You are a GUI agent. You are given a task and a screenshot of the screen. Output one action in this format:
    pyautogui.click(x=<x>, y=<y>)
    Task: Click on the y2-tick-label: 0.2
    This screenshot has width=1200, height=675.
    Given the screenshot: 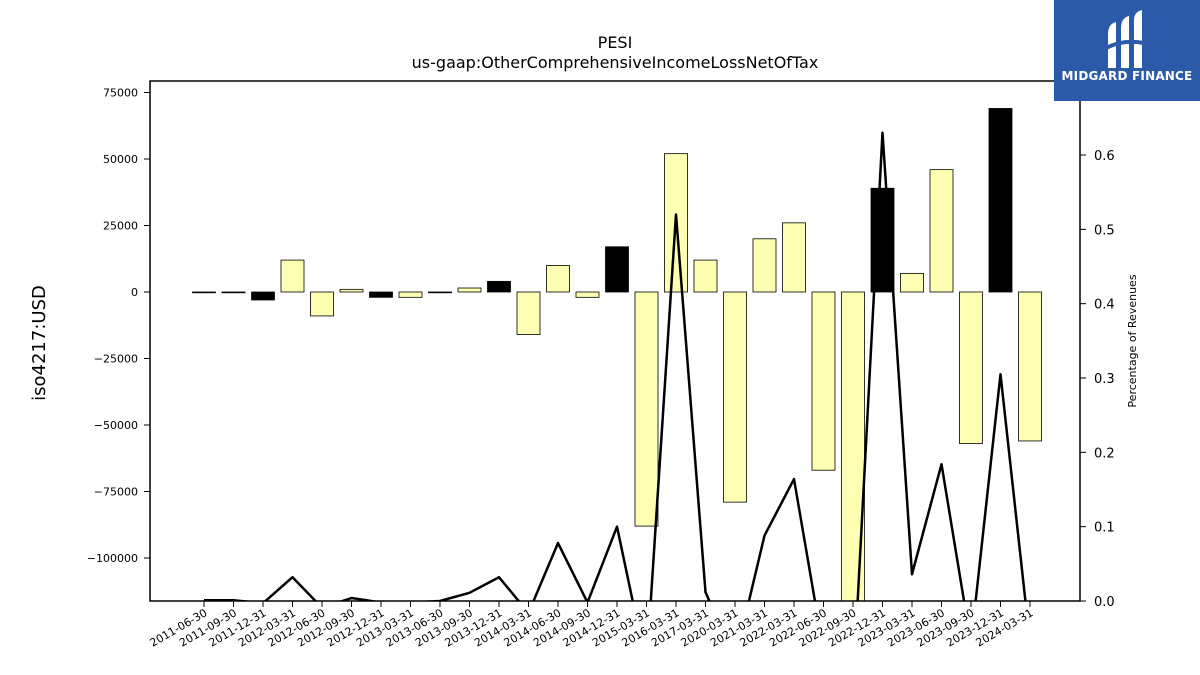 What is the action you would take?
    pyautogui.click(x=1104, y=453)
    